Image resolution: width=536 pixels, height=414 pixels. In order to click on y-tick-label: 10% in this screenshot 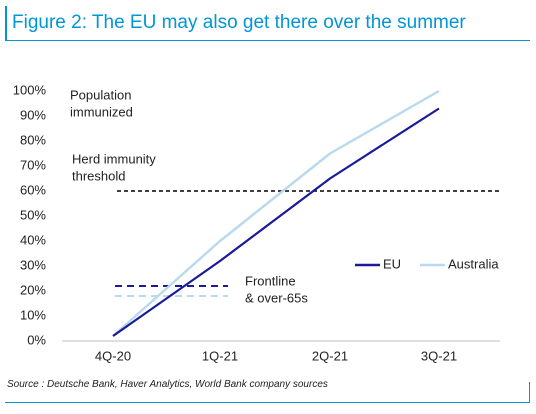, I will do `click(33, 314)`.